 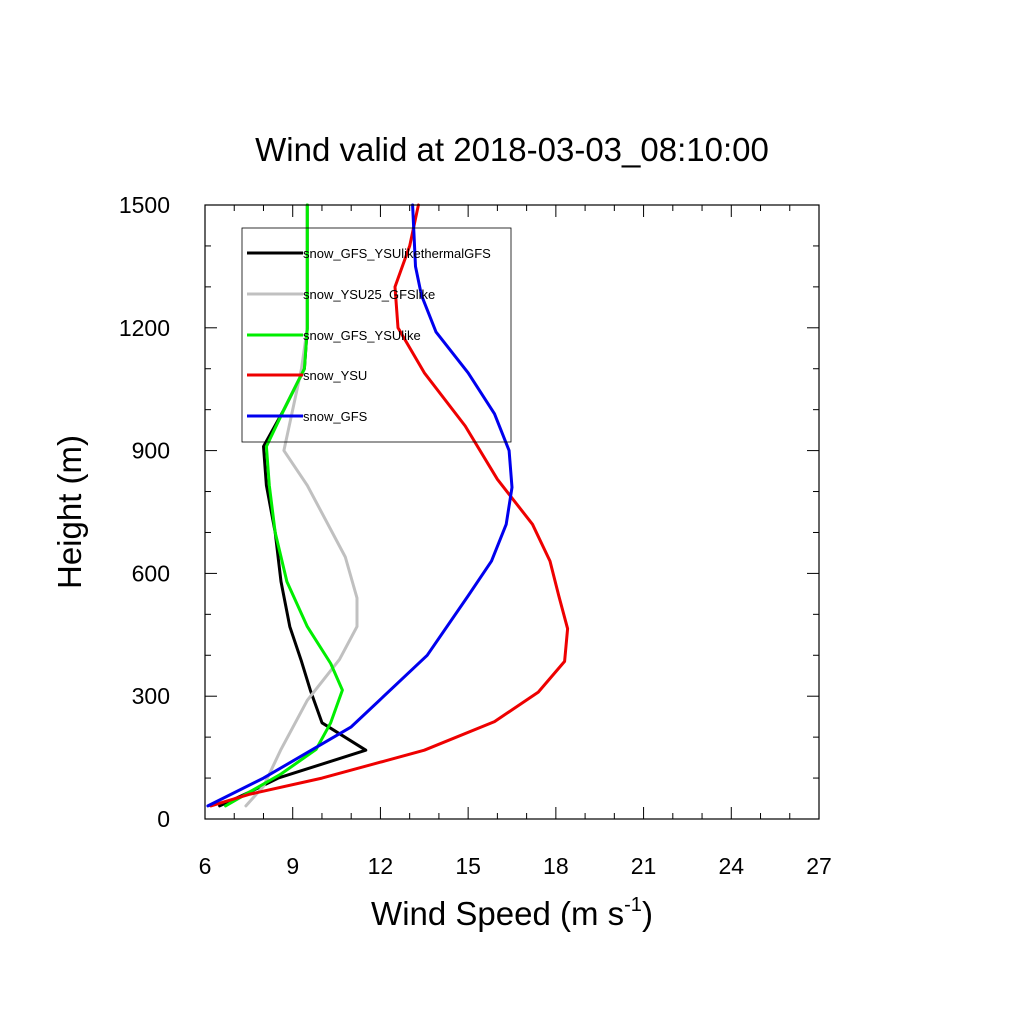 What do you see at coordinates (512, 149) in the screenshot?
I see `chart-title: Wind valid at 2018-03-03_08:10:00` at bounding box center [512, 149].